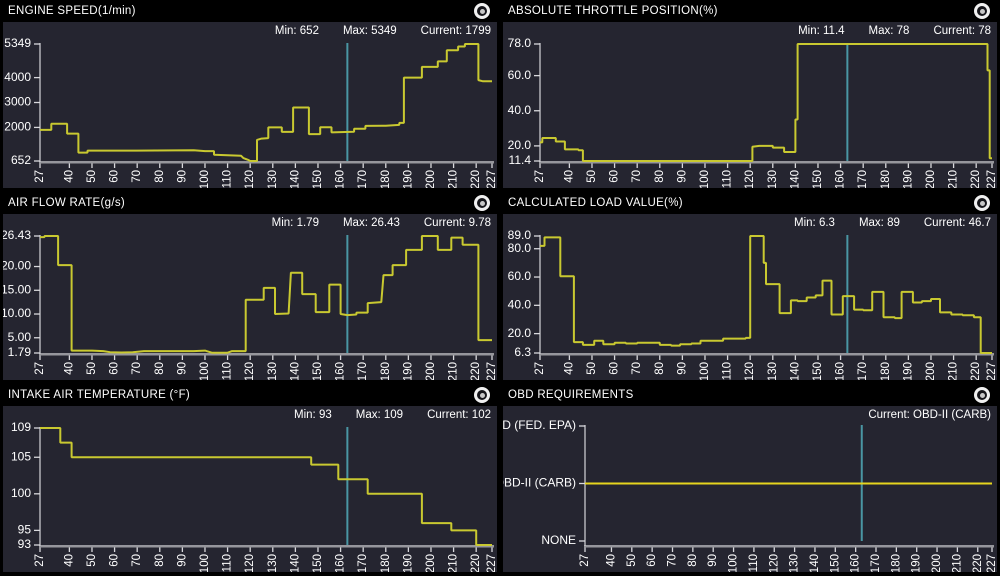 Image resolution: width=1000 pixels, height=576 pixels. I want to click on y-tick-label: 80.0, so click(520, 248).